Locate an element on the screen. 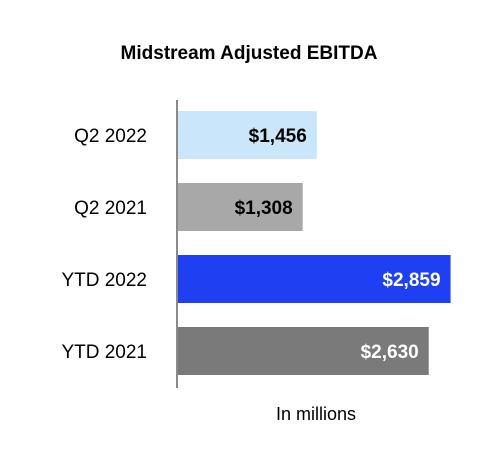  x-axis-label: In millions is located at coordinates (316, 414).